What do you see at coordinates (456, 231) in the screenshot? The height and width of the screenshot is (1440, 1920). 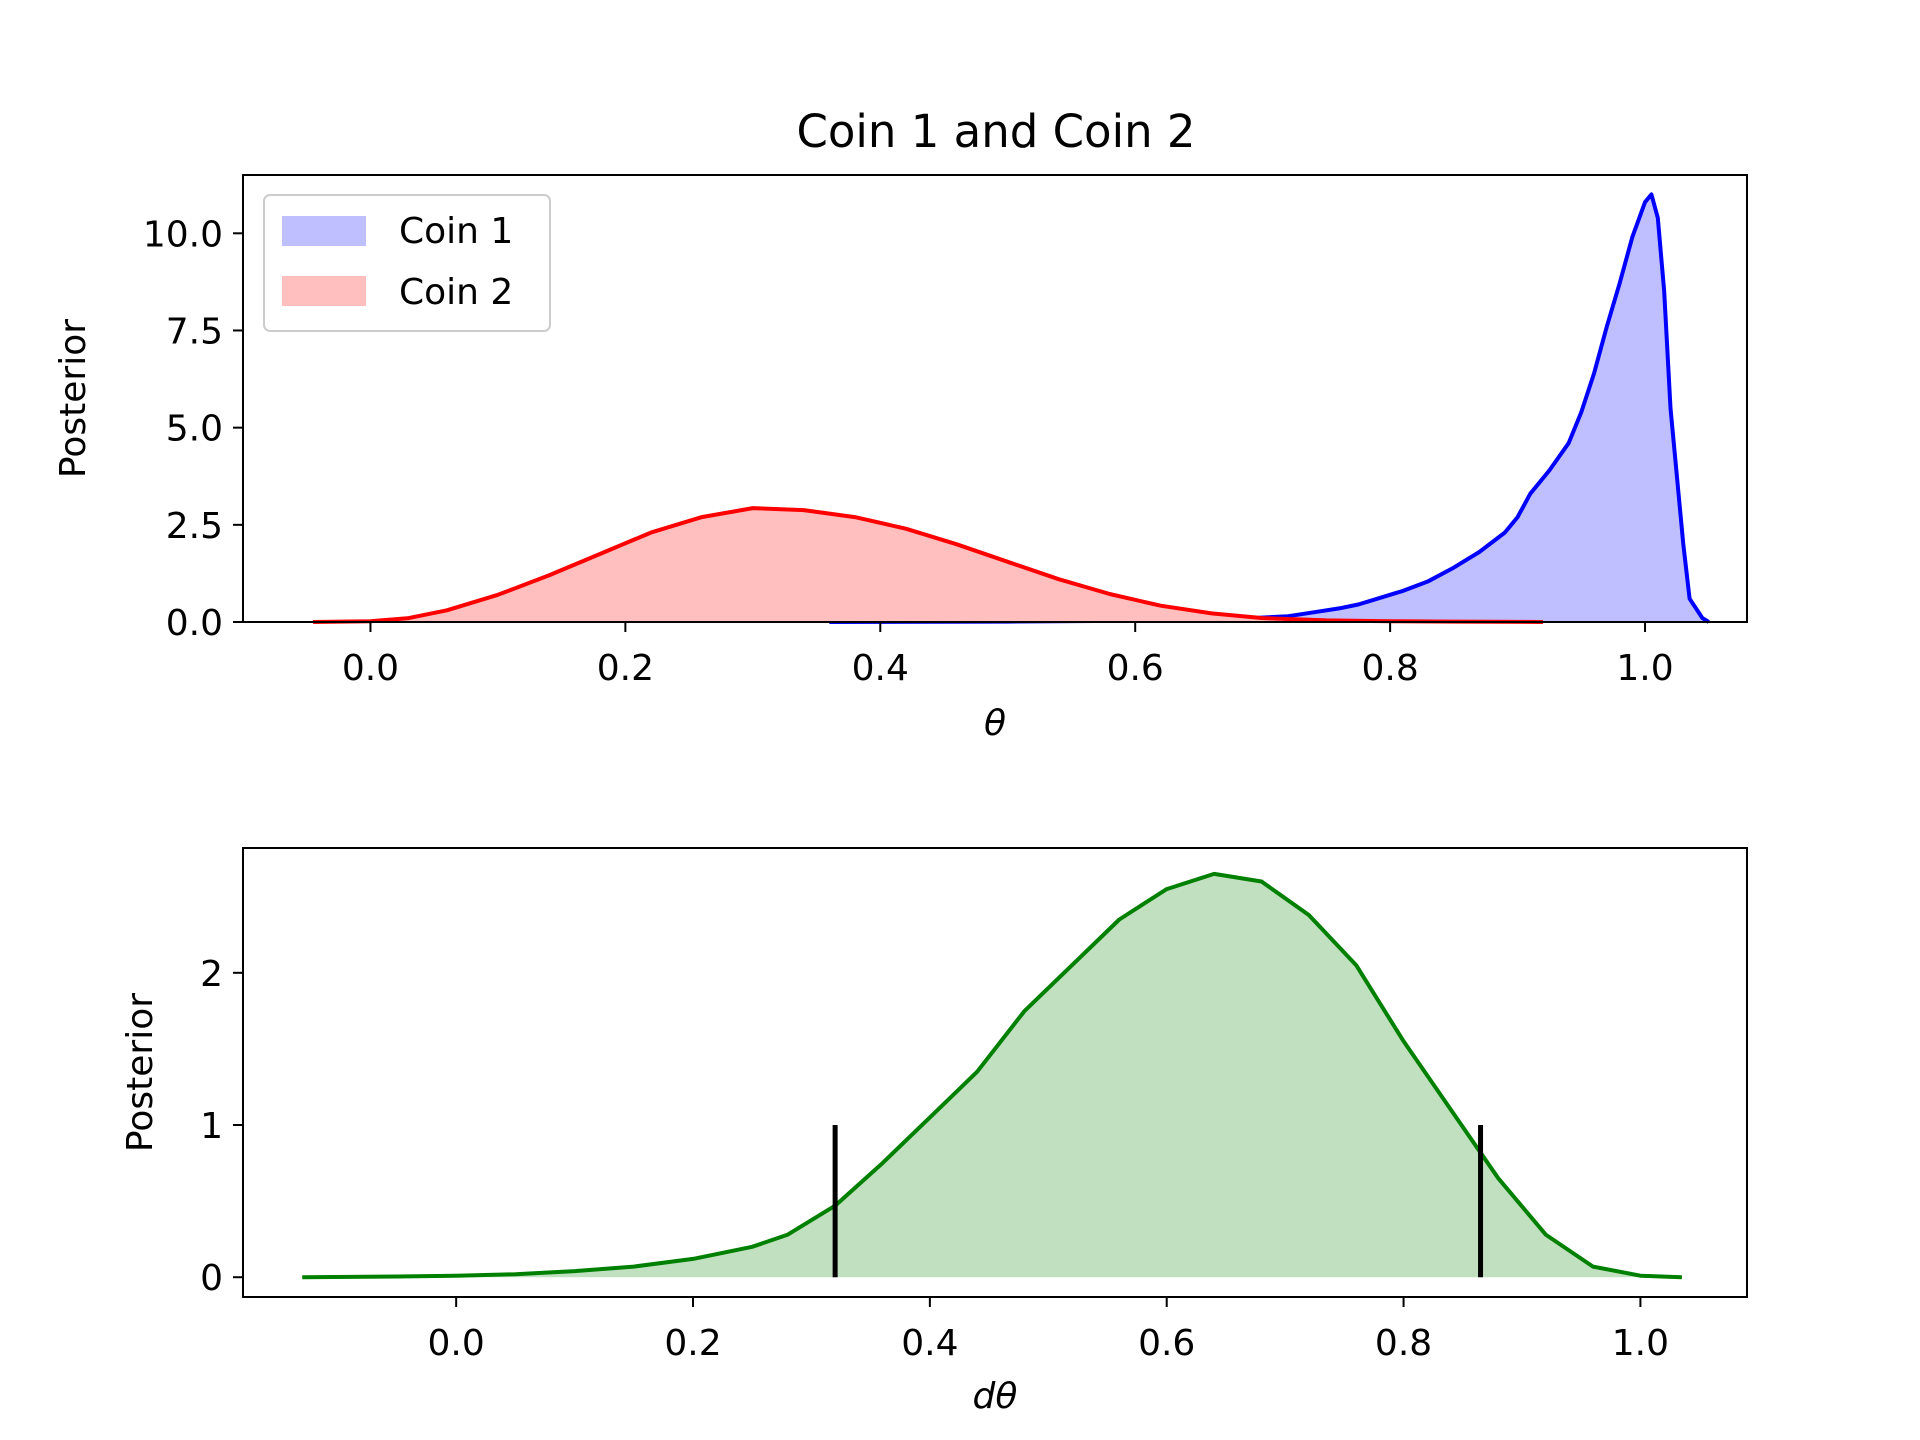 I see `legend-label-coin-1: Coin 1` at bounding box center [456, 231].